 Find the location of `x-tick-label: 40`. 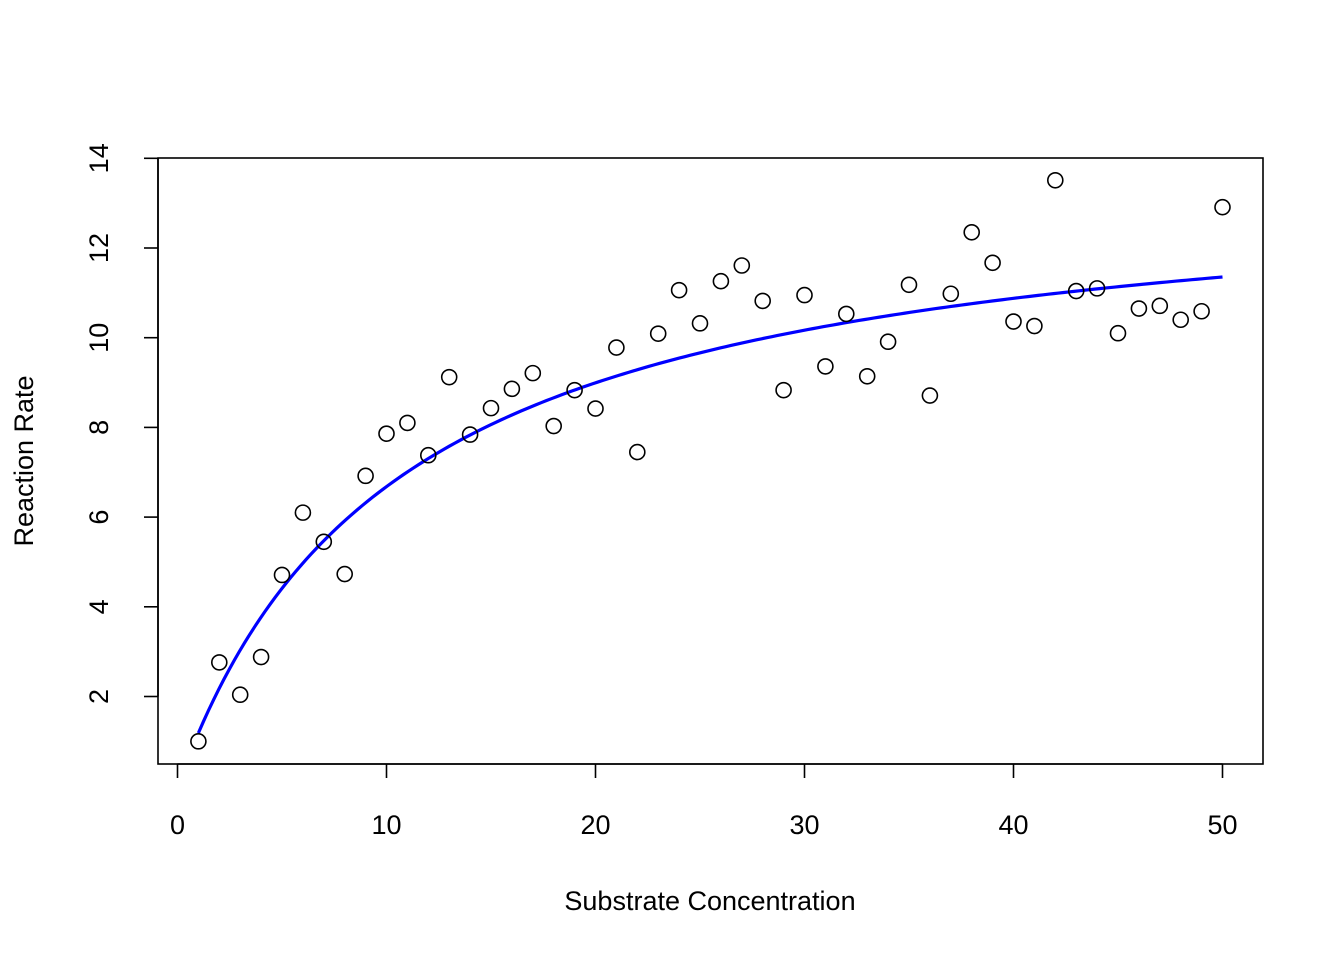

x-tick-label: 40 is located at coordinates (1013, 825).